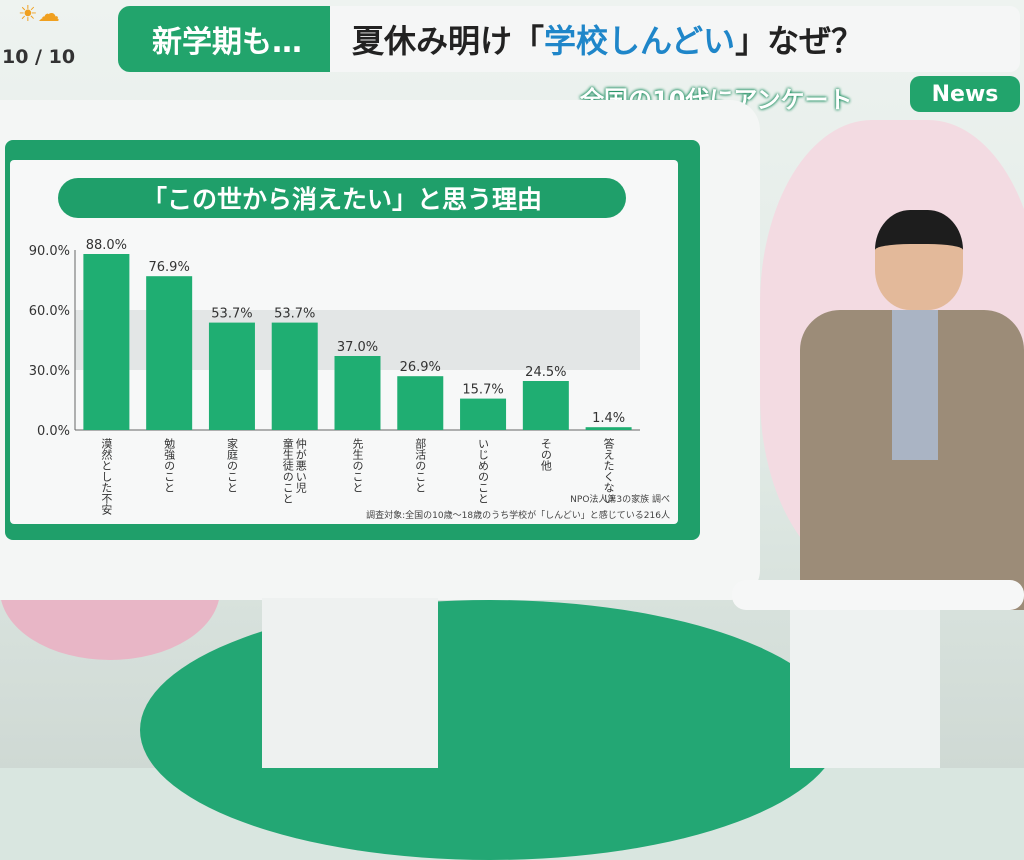  What do you see at coordinates (106, 245) in the screenshot?
I see `data-label: 88.0%` at bounding box center [106, 245].